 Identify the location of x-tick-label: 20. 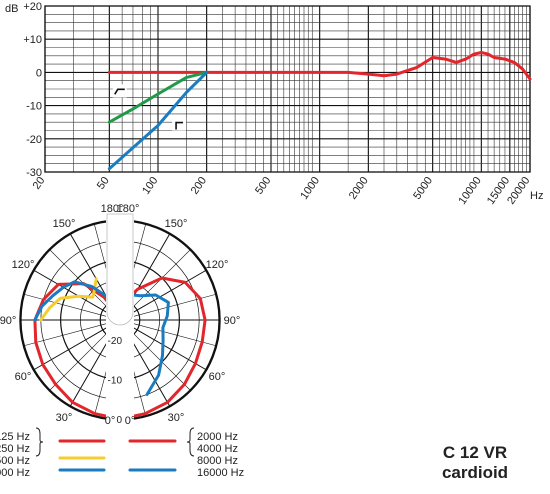
(39, 183).